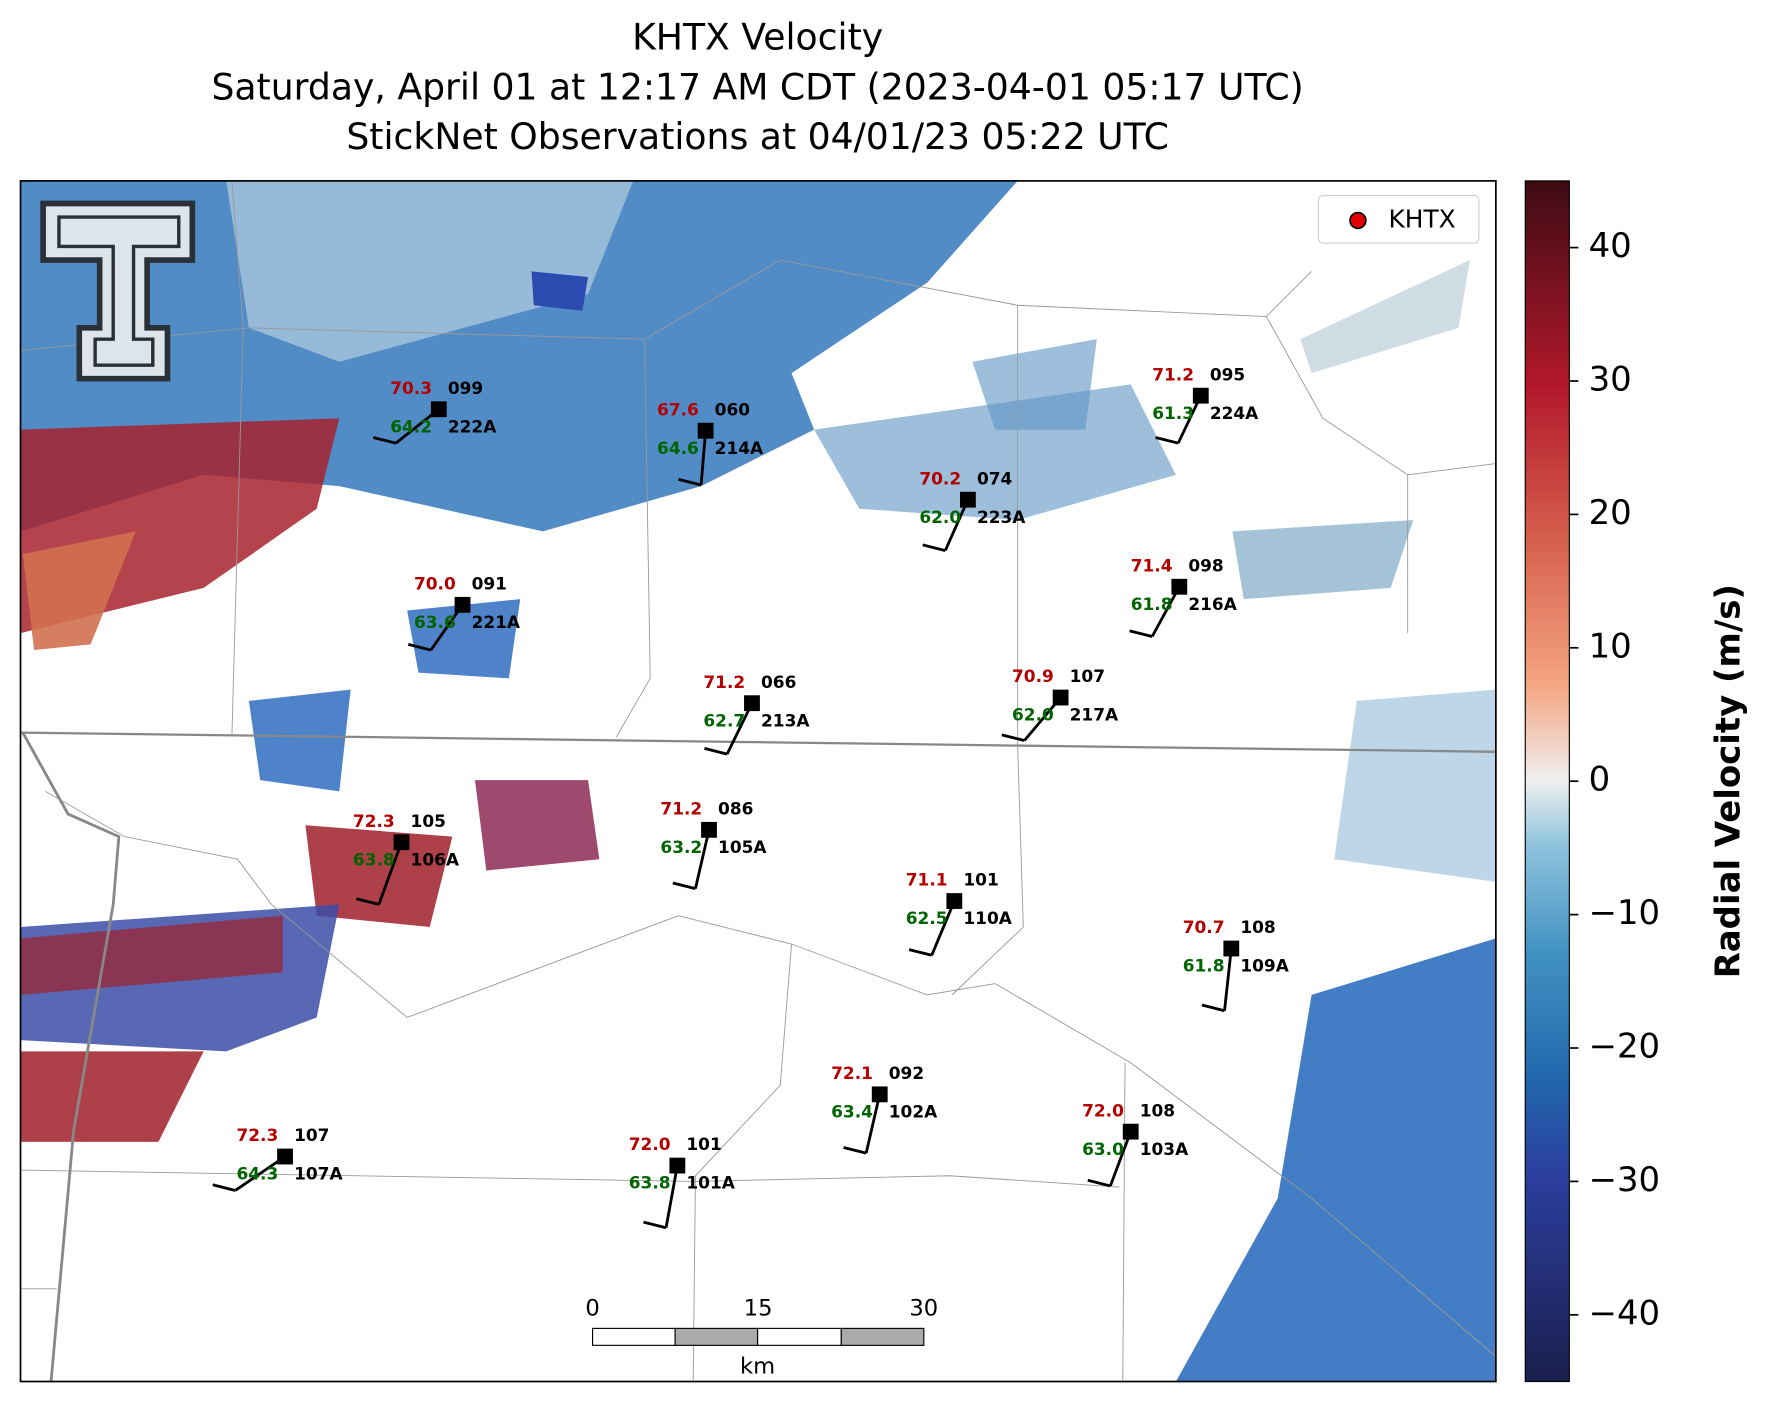 Image resolution: width=1773 pixels, height=1403 pixels. Describe the element at coordinates (713, 844) in the screenshot. I see `station-plot: 71.2 086 63.2 105A` at that location.